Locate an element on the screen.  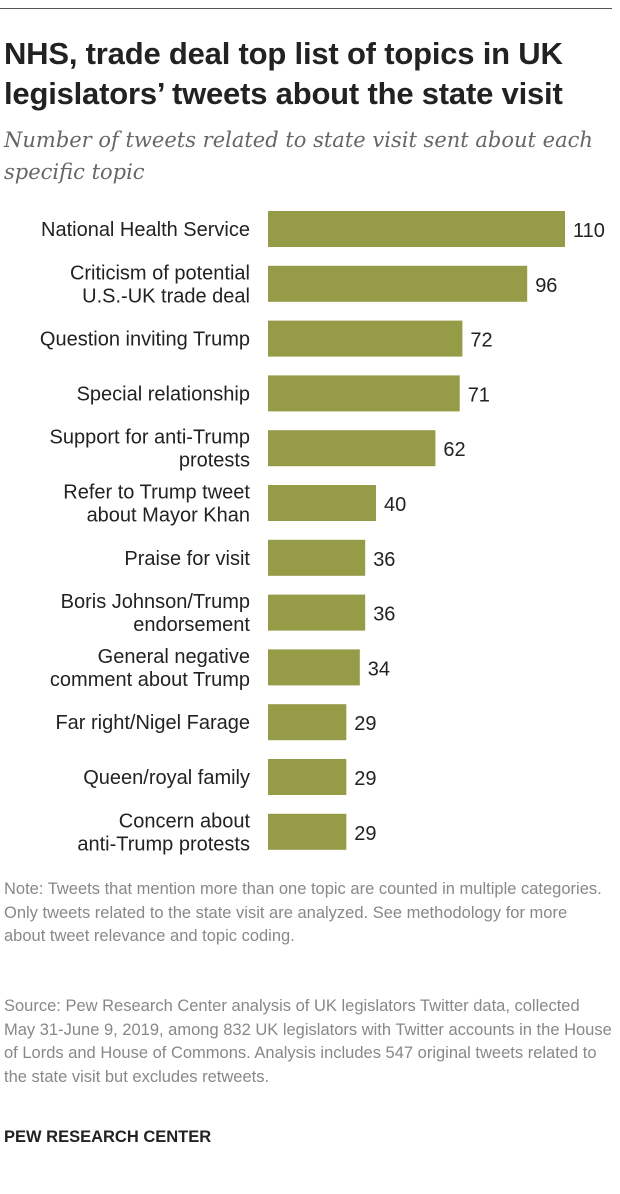
bar-value-label: 40 is located at coordinates (395, 505).